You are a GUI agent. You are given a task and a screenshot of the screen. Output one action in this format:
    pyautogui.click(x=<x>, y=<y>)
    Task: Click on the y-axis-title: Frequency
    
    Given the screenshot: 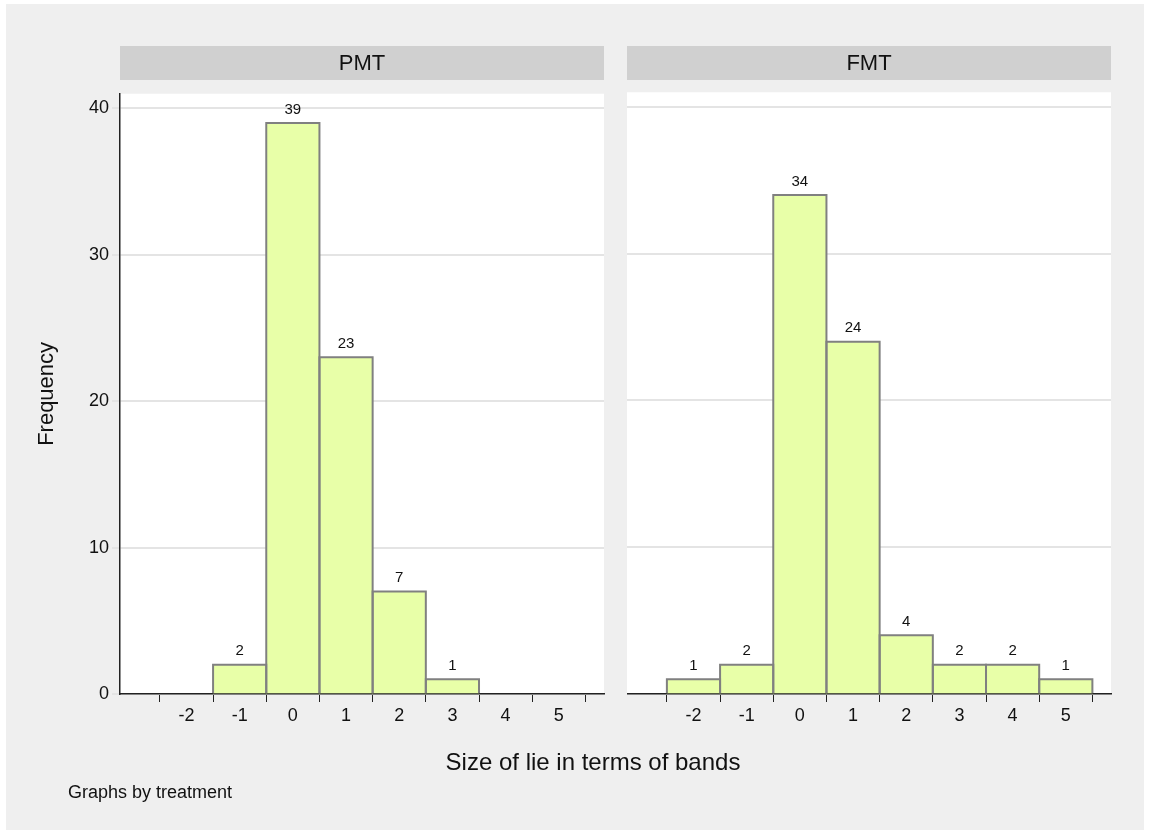 What is the action you would take?
    pyautogui.click(x=46, y=393)
    